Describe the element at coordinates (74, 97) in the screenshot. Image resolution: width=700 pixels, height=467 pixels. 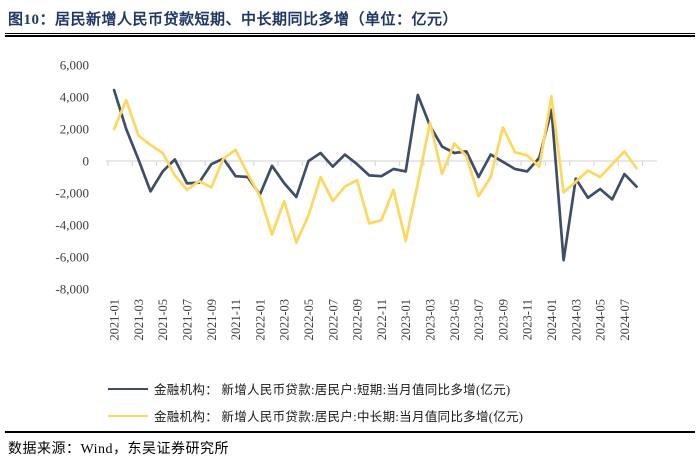
I see `y-axis-tick-label: 4,000` at that location.